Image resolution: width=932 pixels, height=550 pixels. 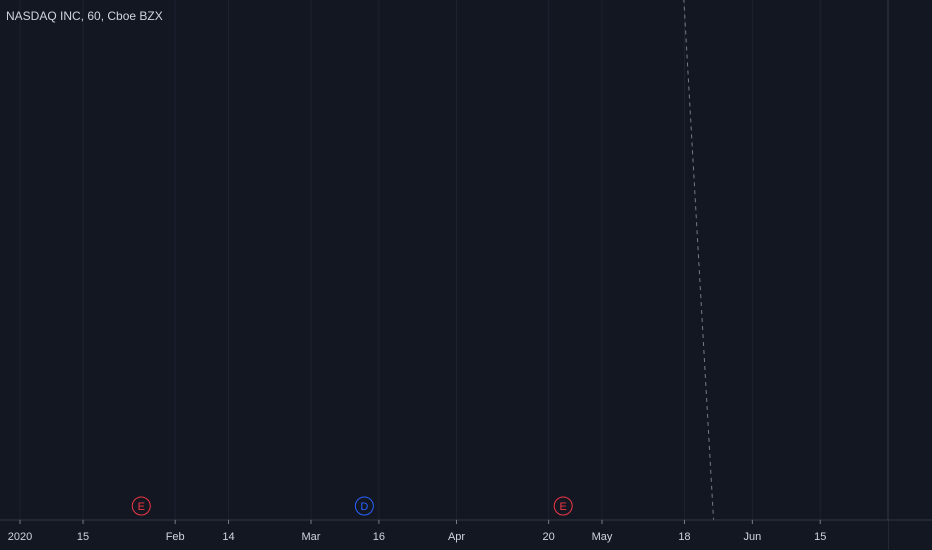 What do you see at coordinates (684, 537) in the screenshot?
I see `time-tick-label: 18` at bounding box center [684, 537].